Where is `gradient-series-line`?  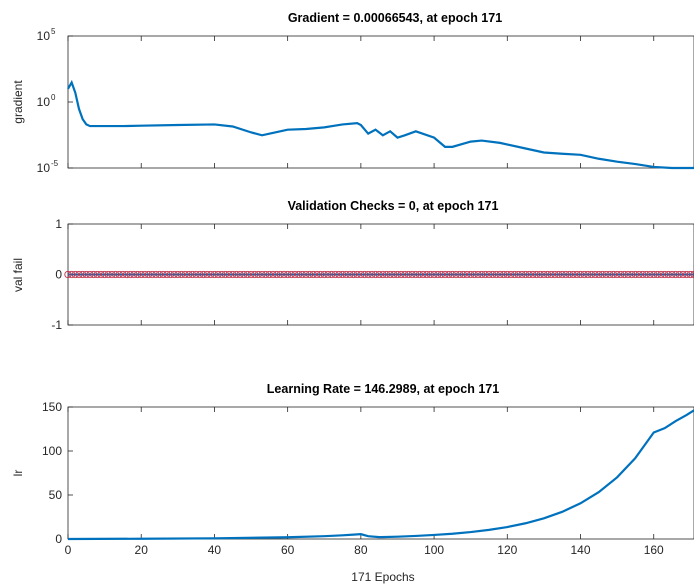 gradient-series-line is located at coordinates (380, 124).